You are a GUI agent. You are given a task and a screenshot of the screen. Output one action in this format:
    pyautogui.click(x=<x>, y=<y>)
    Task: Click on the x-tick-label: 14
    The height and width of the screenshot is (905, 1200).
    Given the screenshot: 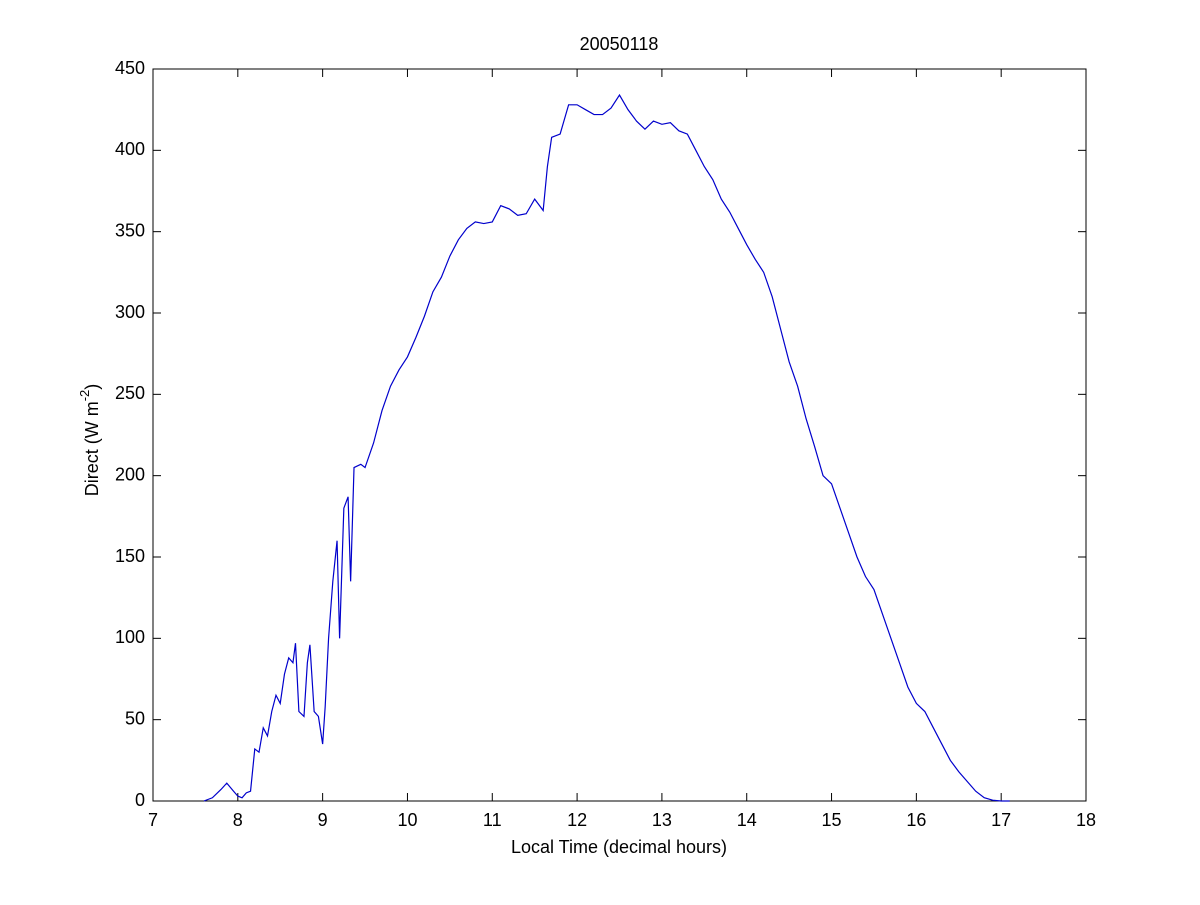 What is the action you would take?
    pyautogui.click(x=747, y=820)
    